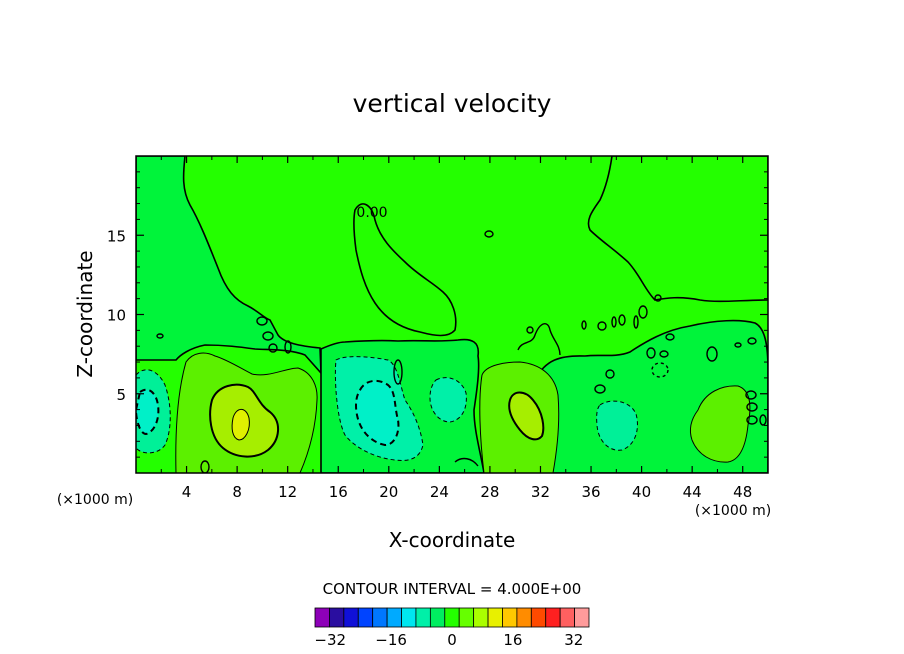 This screenshot has width=904, height=654. What do you see at coordinates (229, 266) in the screenshot?
I see `negative-region-upper-left` at bounding box center [229, 266].